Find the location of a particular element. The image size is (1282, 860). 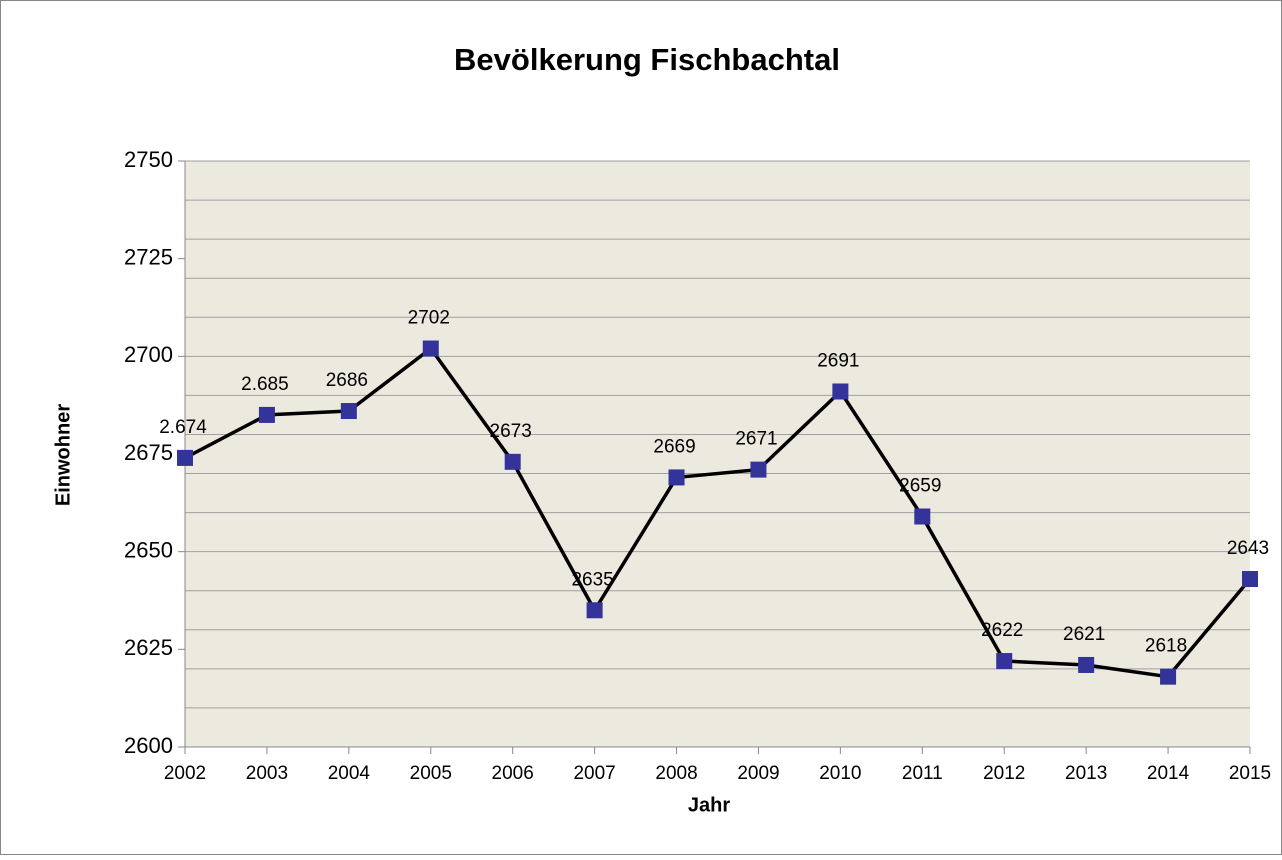

data-label: 2622 is located at coordinates (1002, 630).